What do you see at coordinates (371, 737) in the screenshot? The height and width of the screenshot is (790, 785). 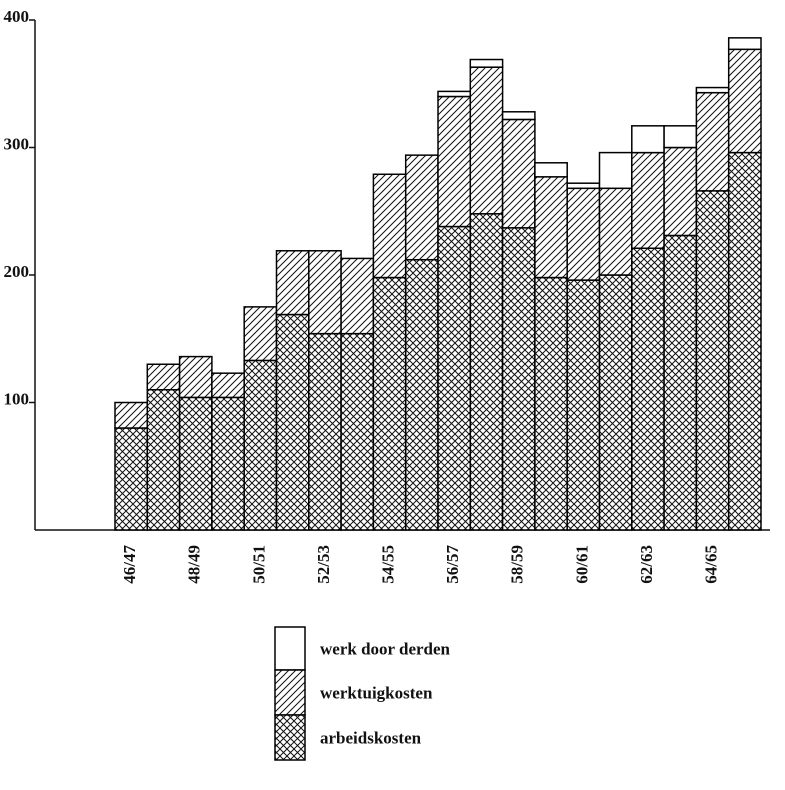 I see `legend-label: arbeidskosten` at bounding box center [371, 737].